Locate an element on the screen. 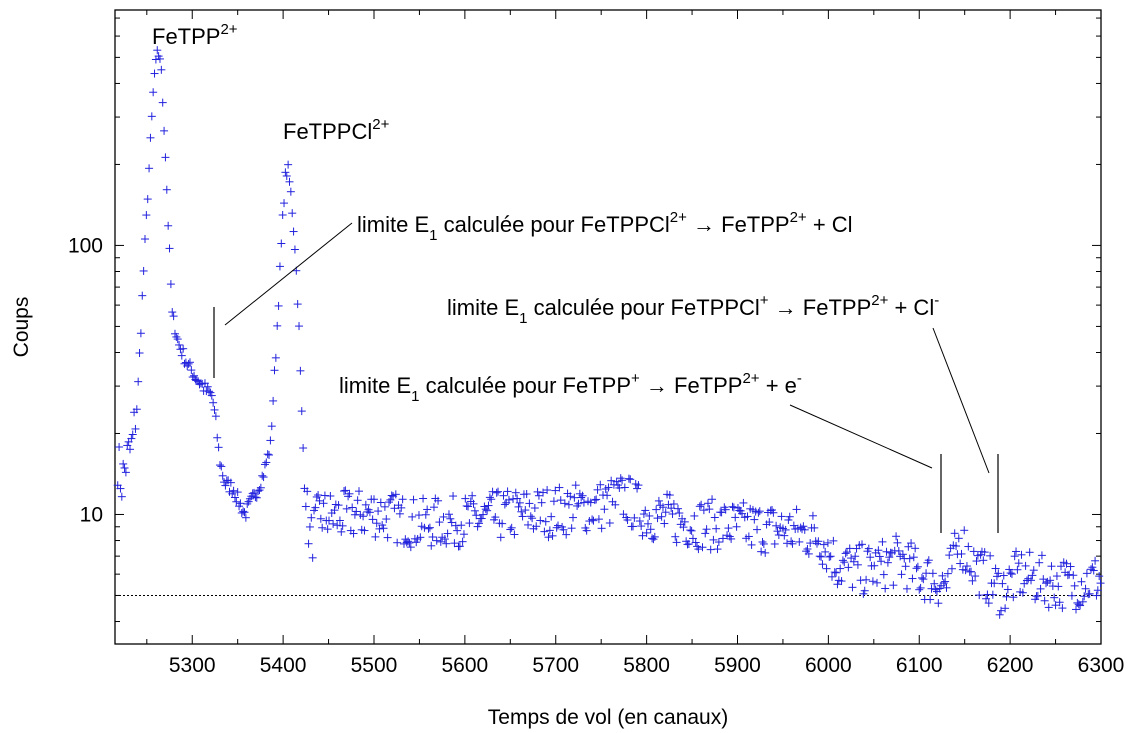 This screenshot has width=1135, height=733. x-tick-label: 6300 is located at coordinates (1101, 665).